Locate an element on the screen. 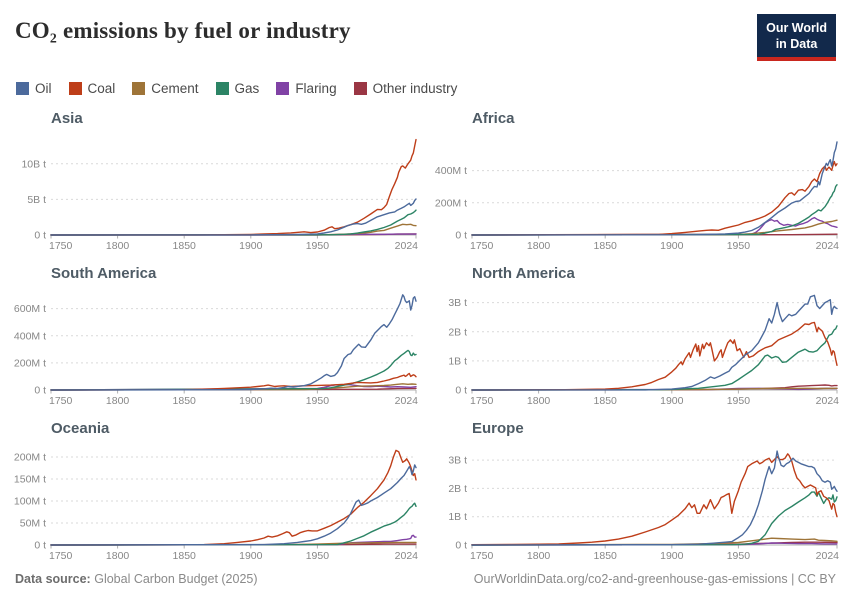 Image resolution: width=850 pixels, height=600 pixels. legend-label: Gas is located at coordinates (247, 88).